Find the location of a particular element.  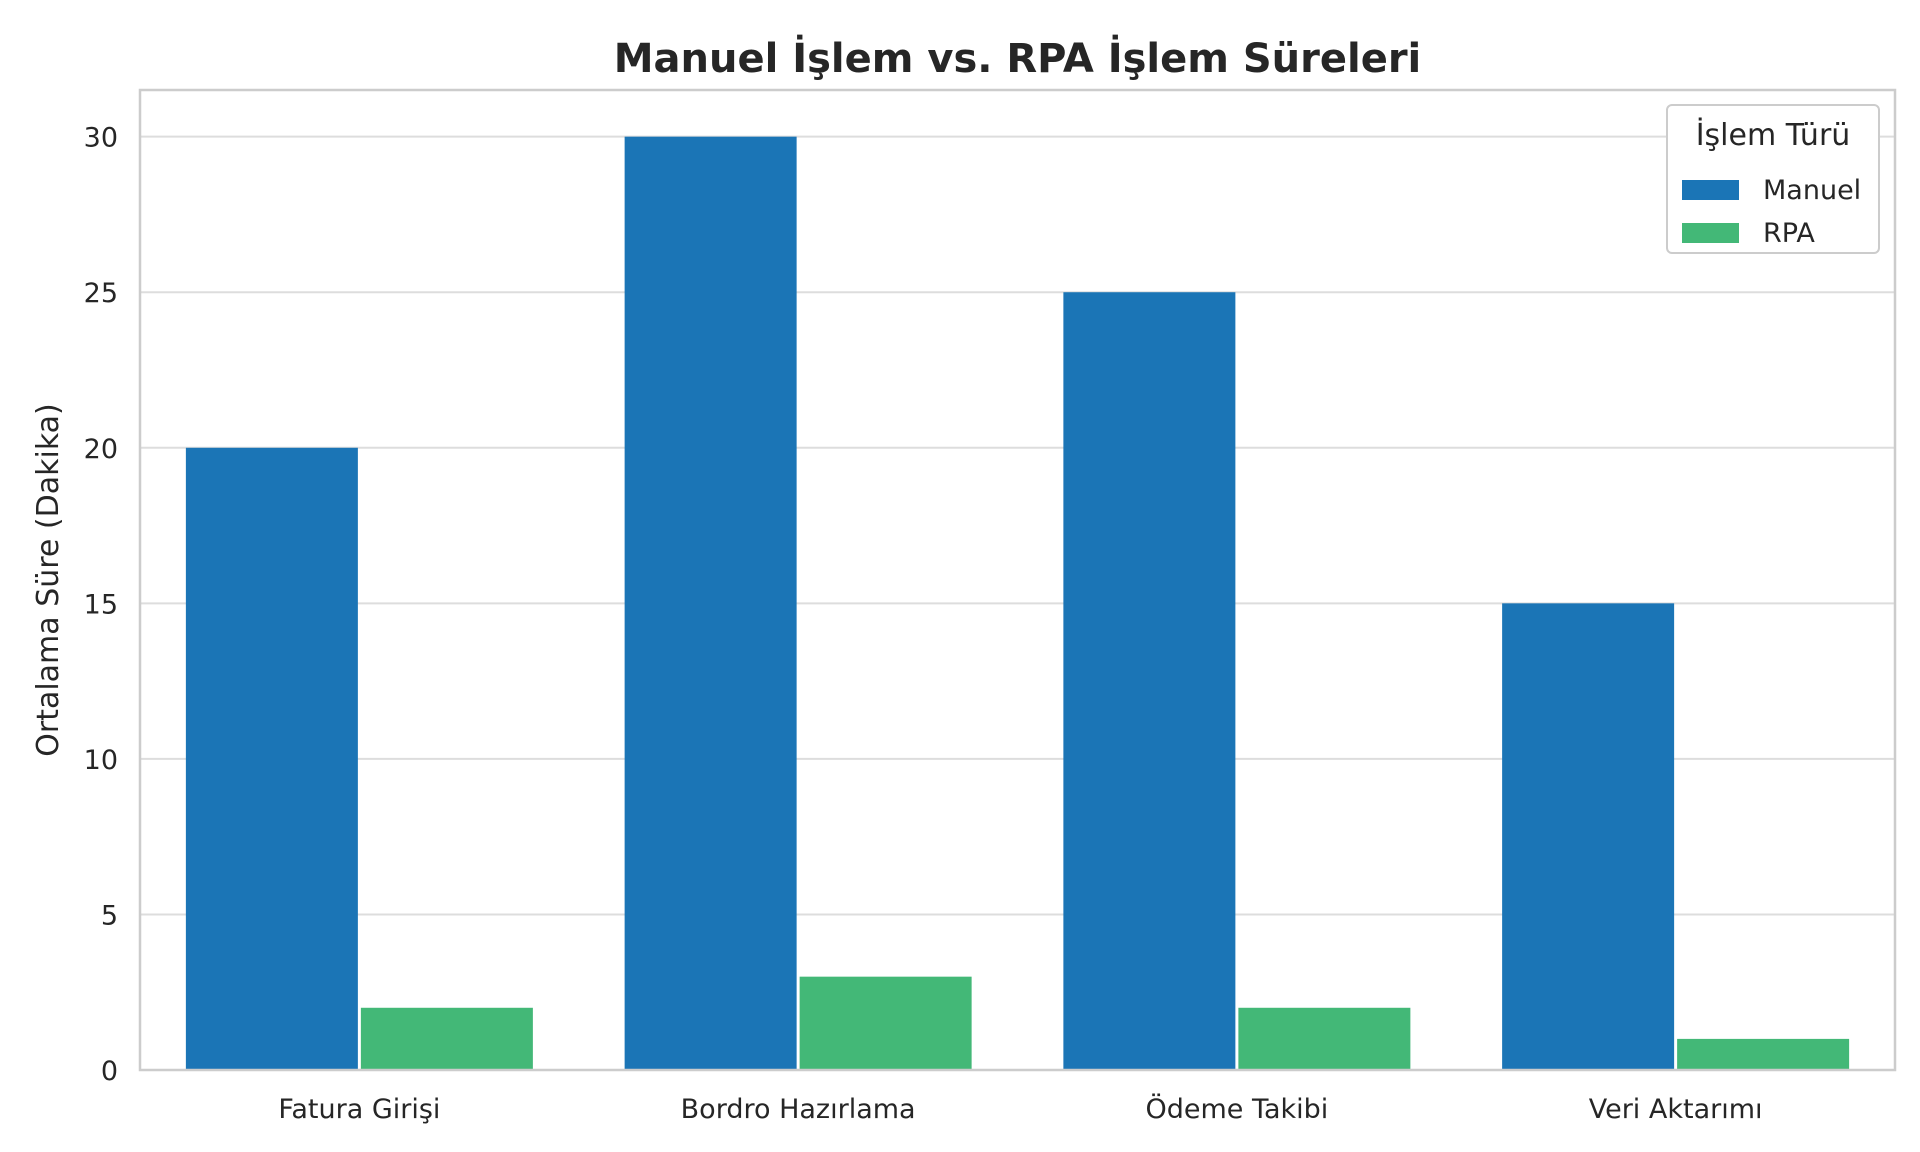

y-tick-label: 30 is located at coordinates (101, 138).